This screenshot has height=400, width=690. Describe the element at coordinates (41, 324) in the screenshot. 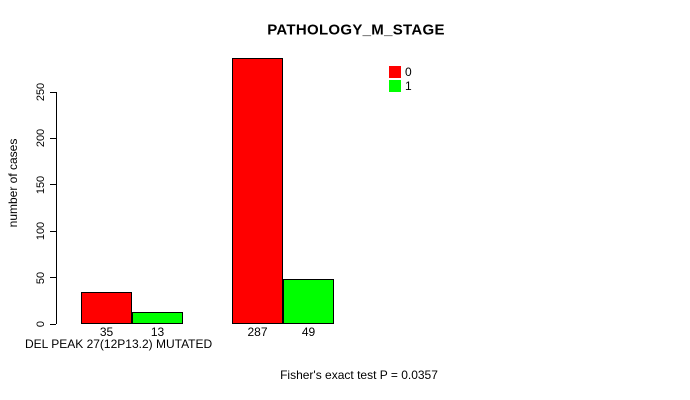

I see `y-tick-label: 0` at that location.